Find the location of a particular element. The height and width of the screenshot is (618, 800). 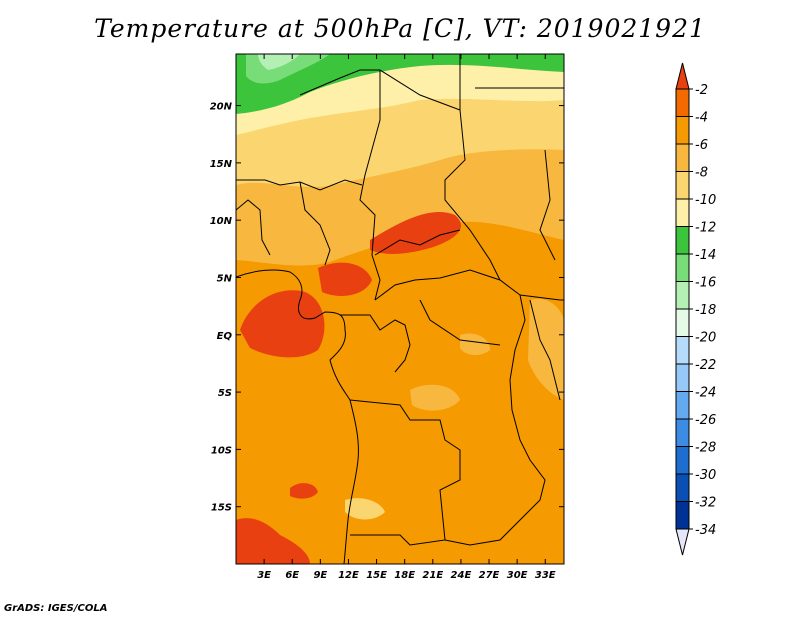

lon-tick-label: 33E is located at coordinates (545, 575).